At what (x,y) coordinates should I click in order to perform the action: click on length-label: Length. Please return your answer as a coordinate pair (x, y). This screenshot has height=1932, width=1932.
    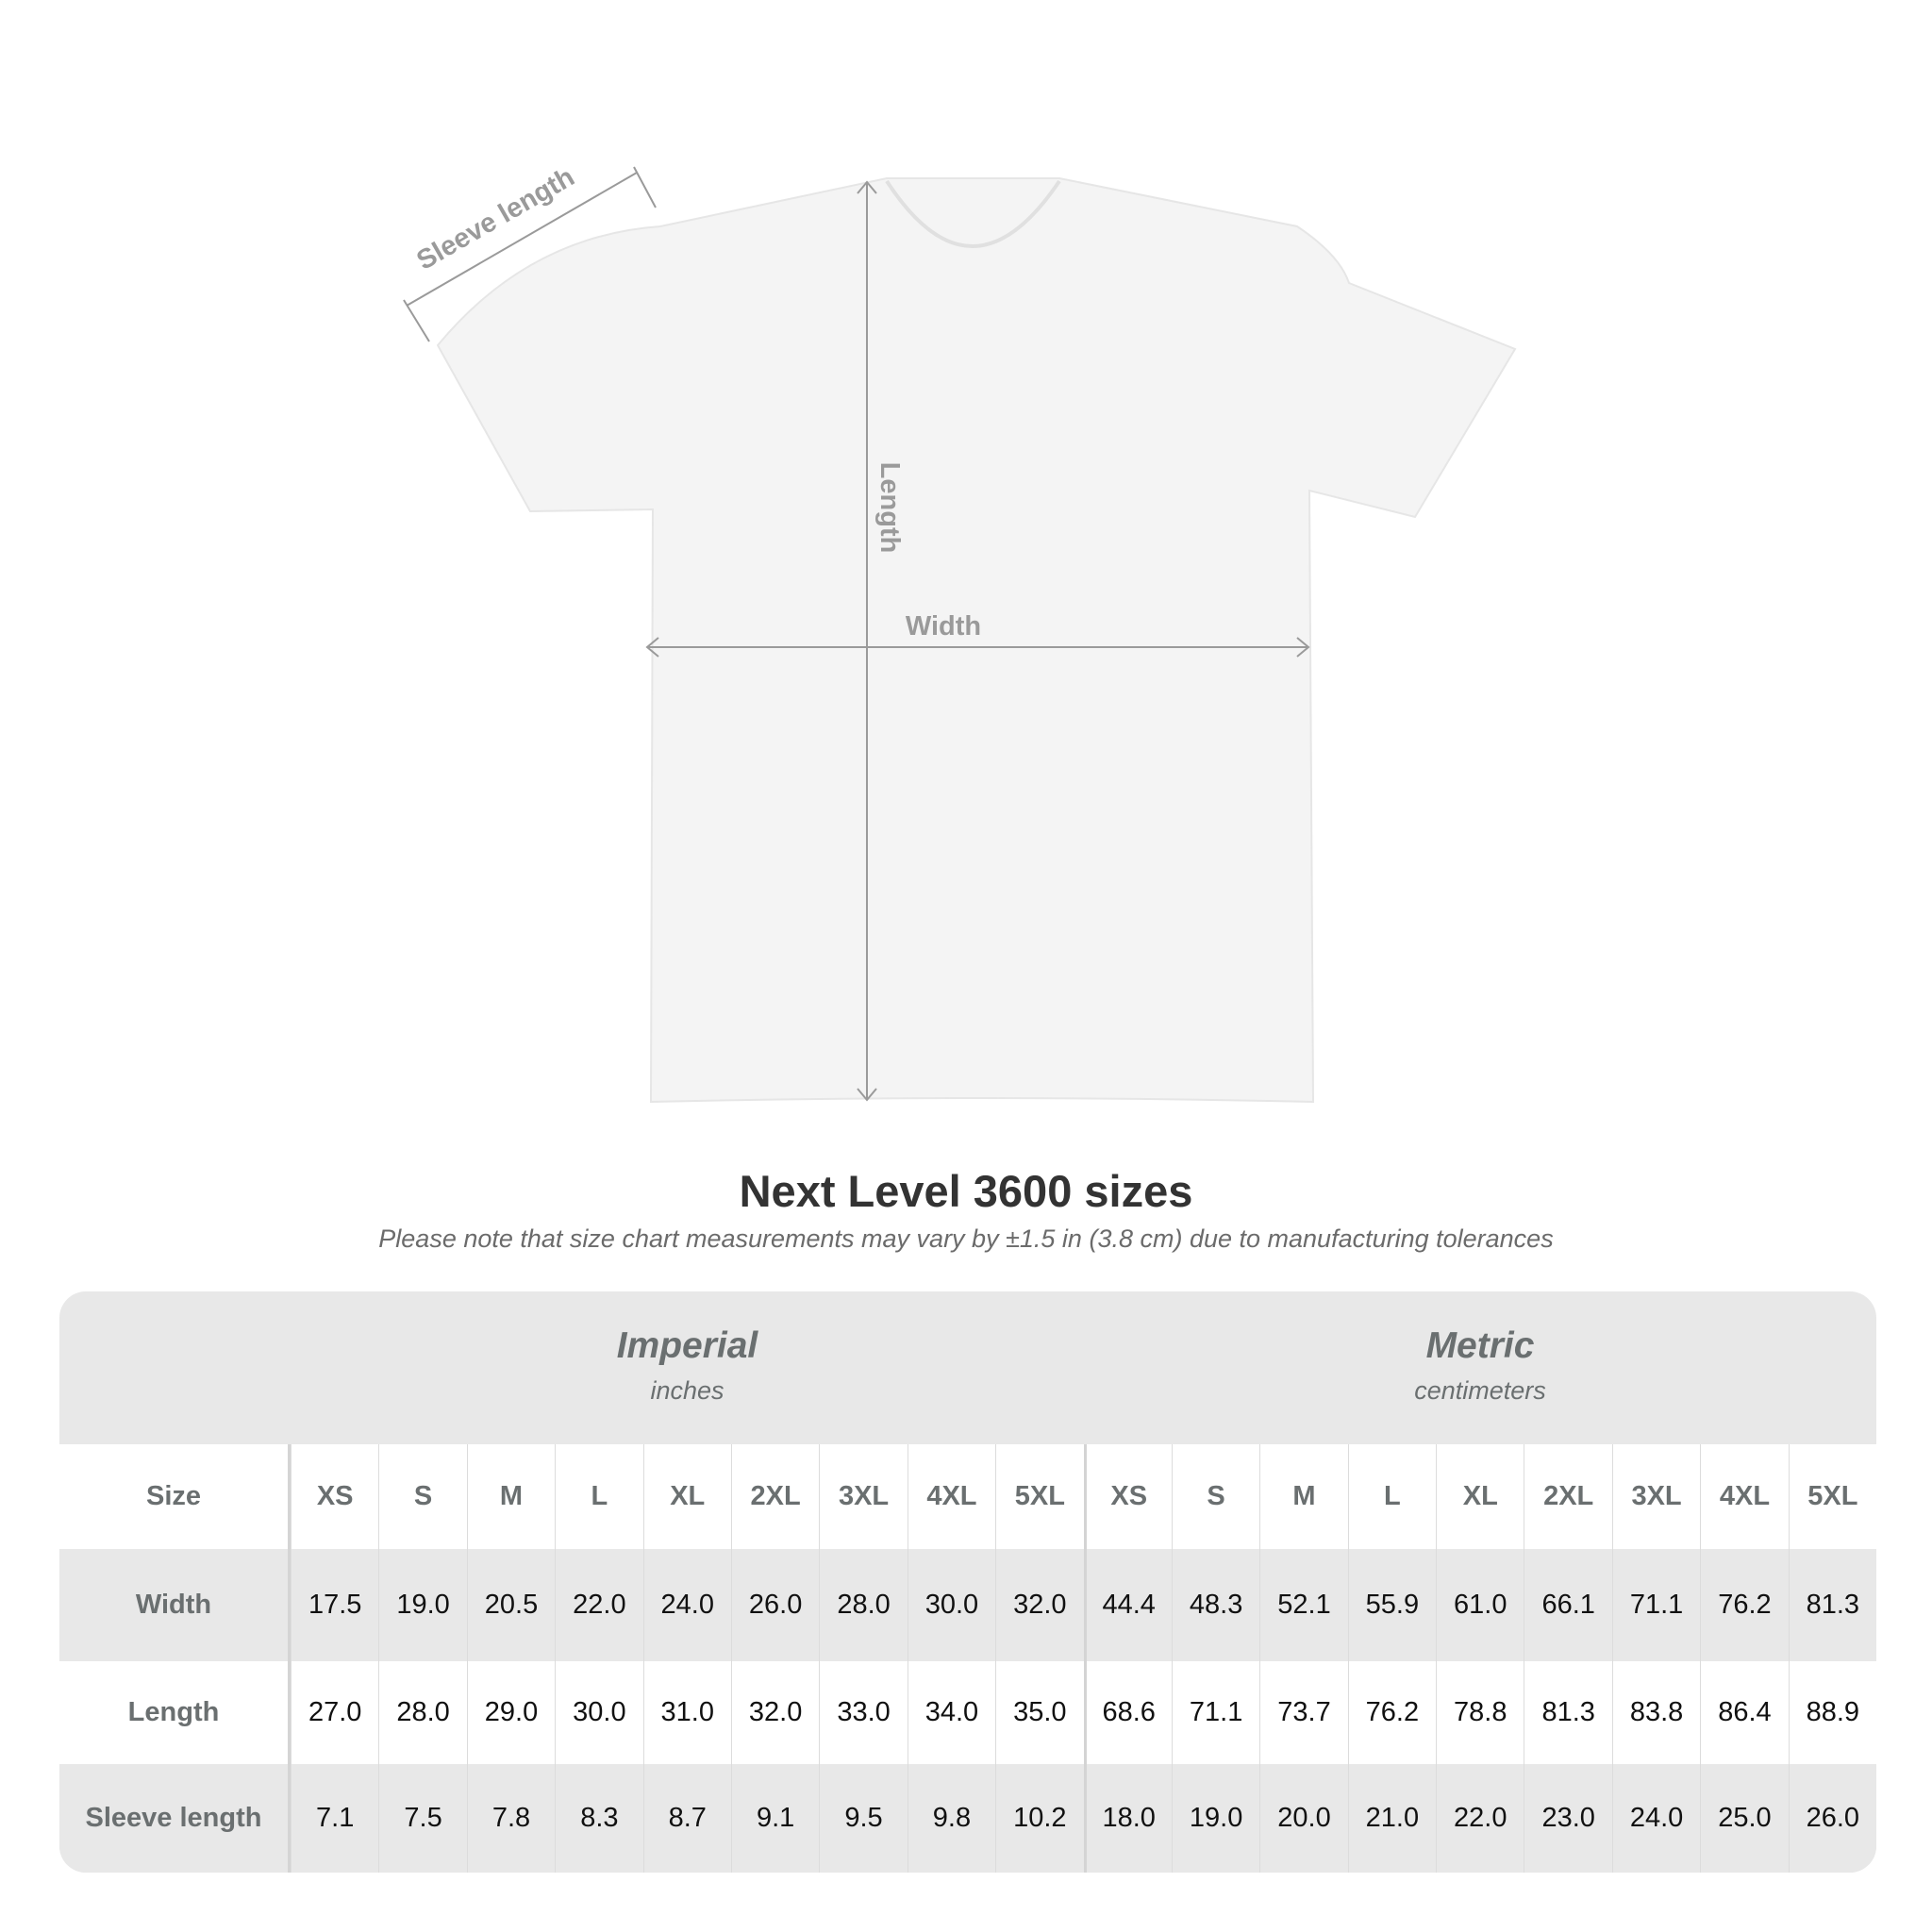
    Looking at the image, I should click on (889, 508).